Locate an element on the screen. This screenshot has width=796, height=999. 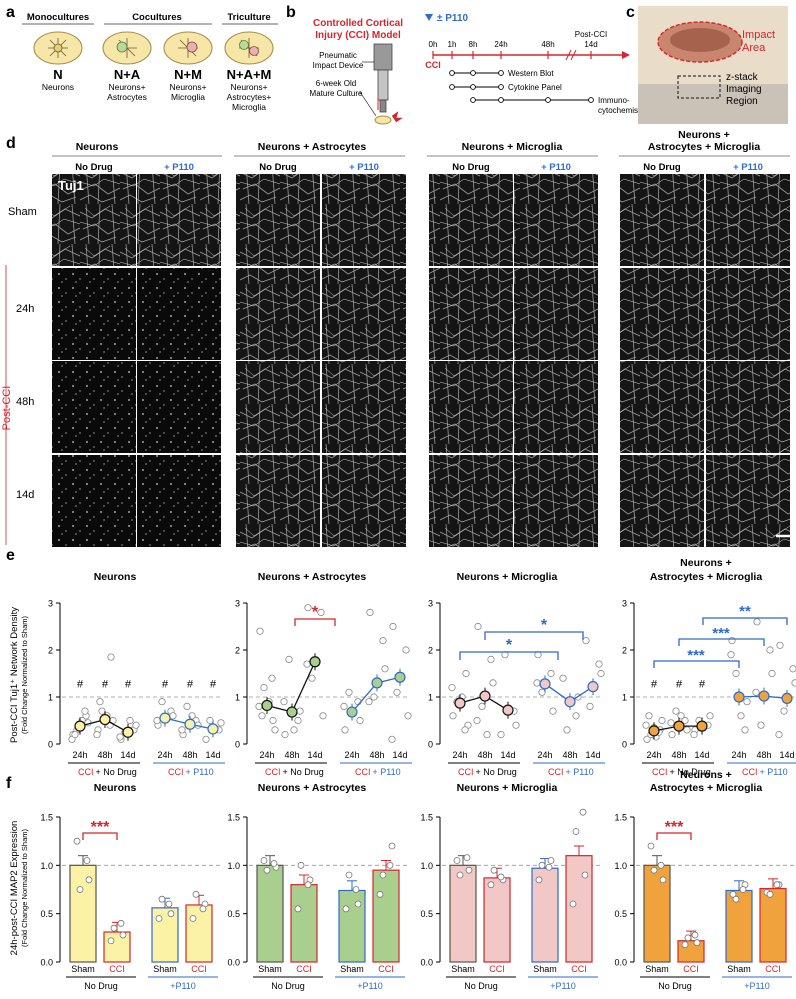
dish-triculture is located at coordinates (249, 48).